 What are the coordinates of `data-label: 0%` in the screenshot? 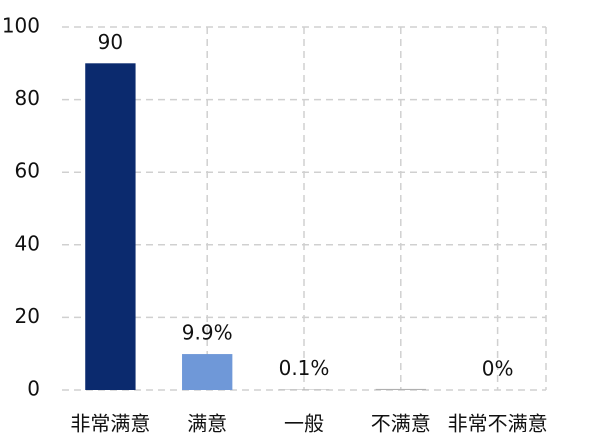 It's located at (498, 369).